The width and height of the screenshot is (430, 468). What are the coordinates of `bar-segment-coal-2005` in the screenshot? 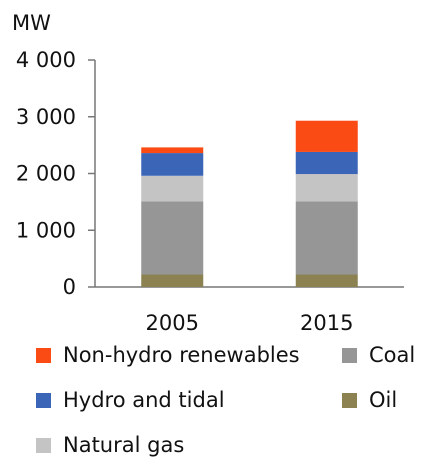 It's located at (172, 238).